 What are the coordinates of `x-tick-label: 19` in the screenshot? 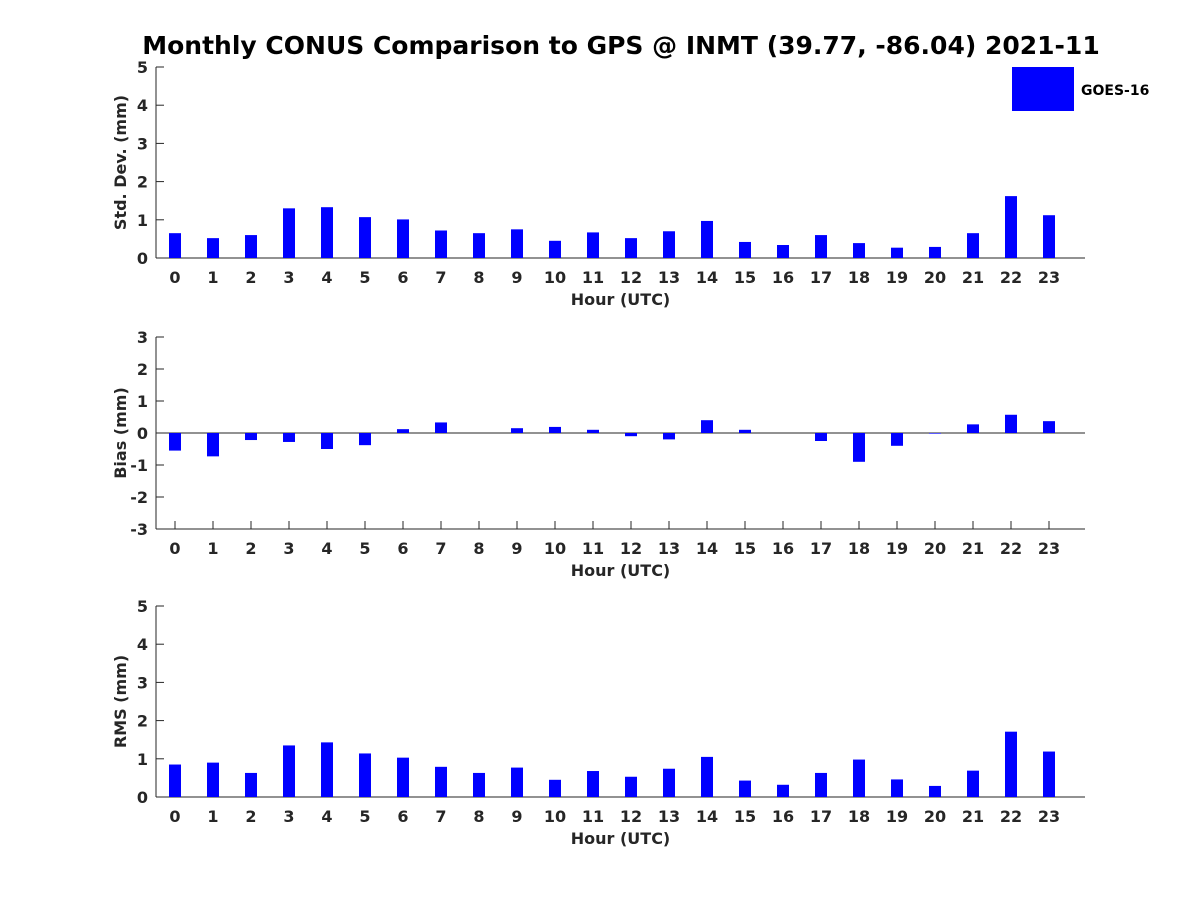 It's located at (897, 816).